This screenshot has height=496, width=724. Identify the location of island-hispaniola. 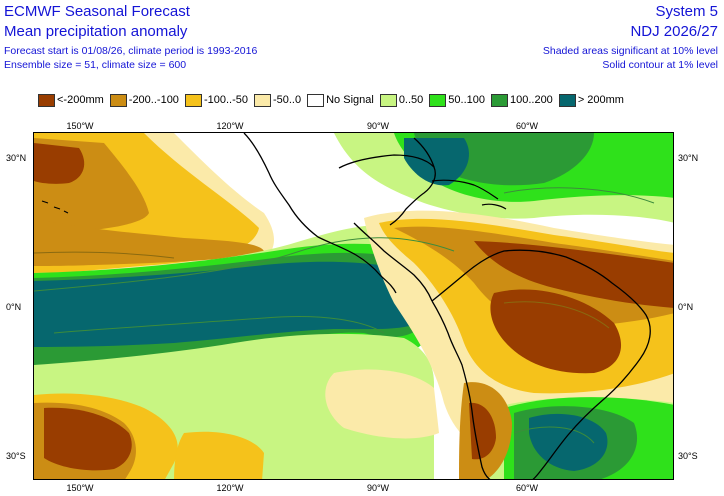
(494, 206).